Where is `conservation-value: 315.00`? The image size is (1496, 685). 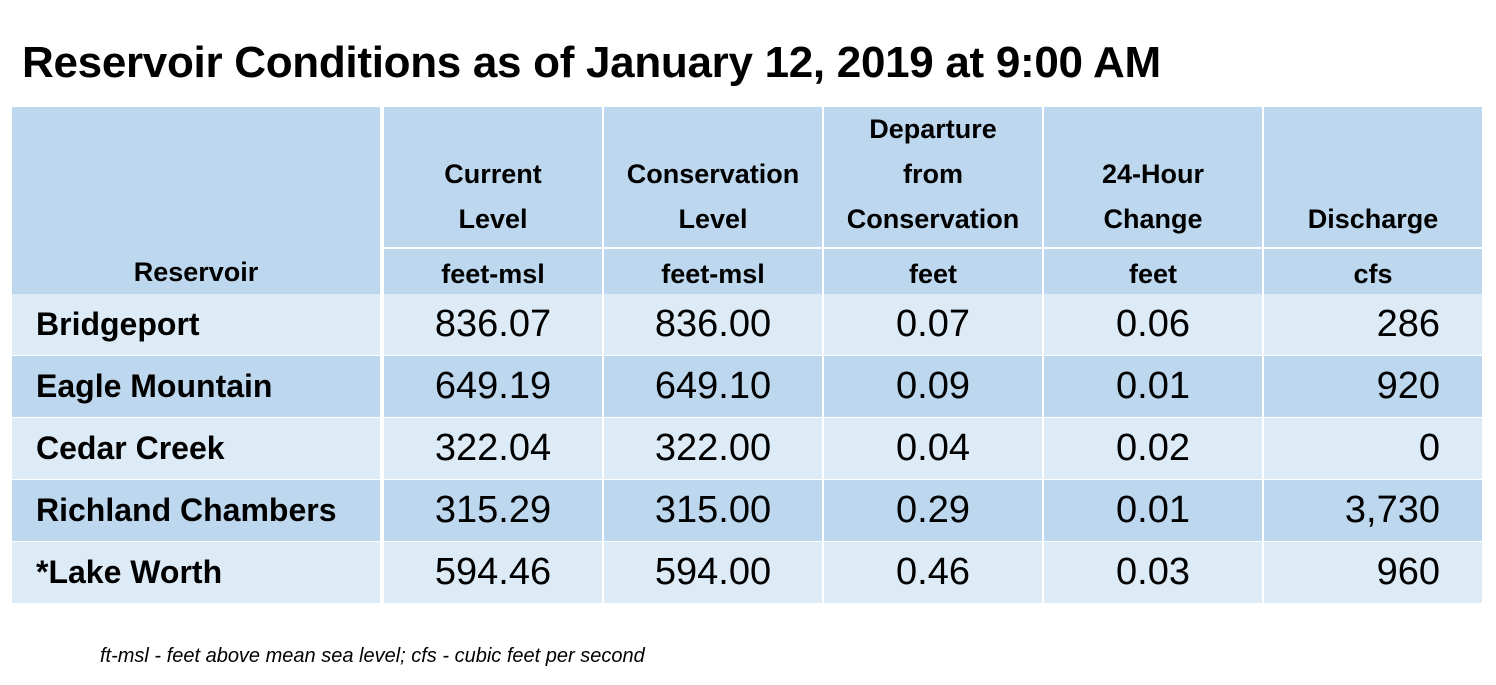
conservation-value: 315.00 is located at coordinates (713, 510).